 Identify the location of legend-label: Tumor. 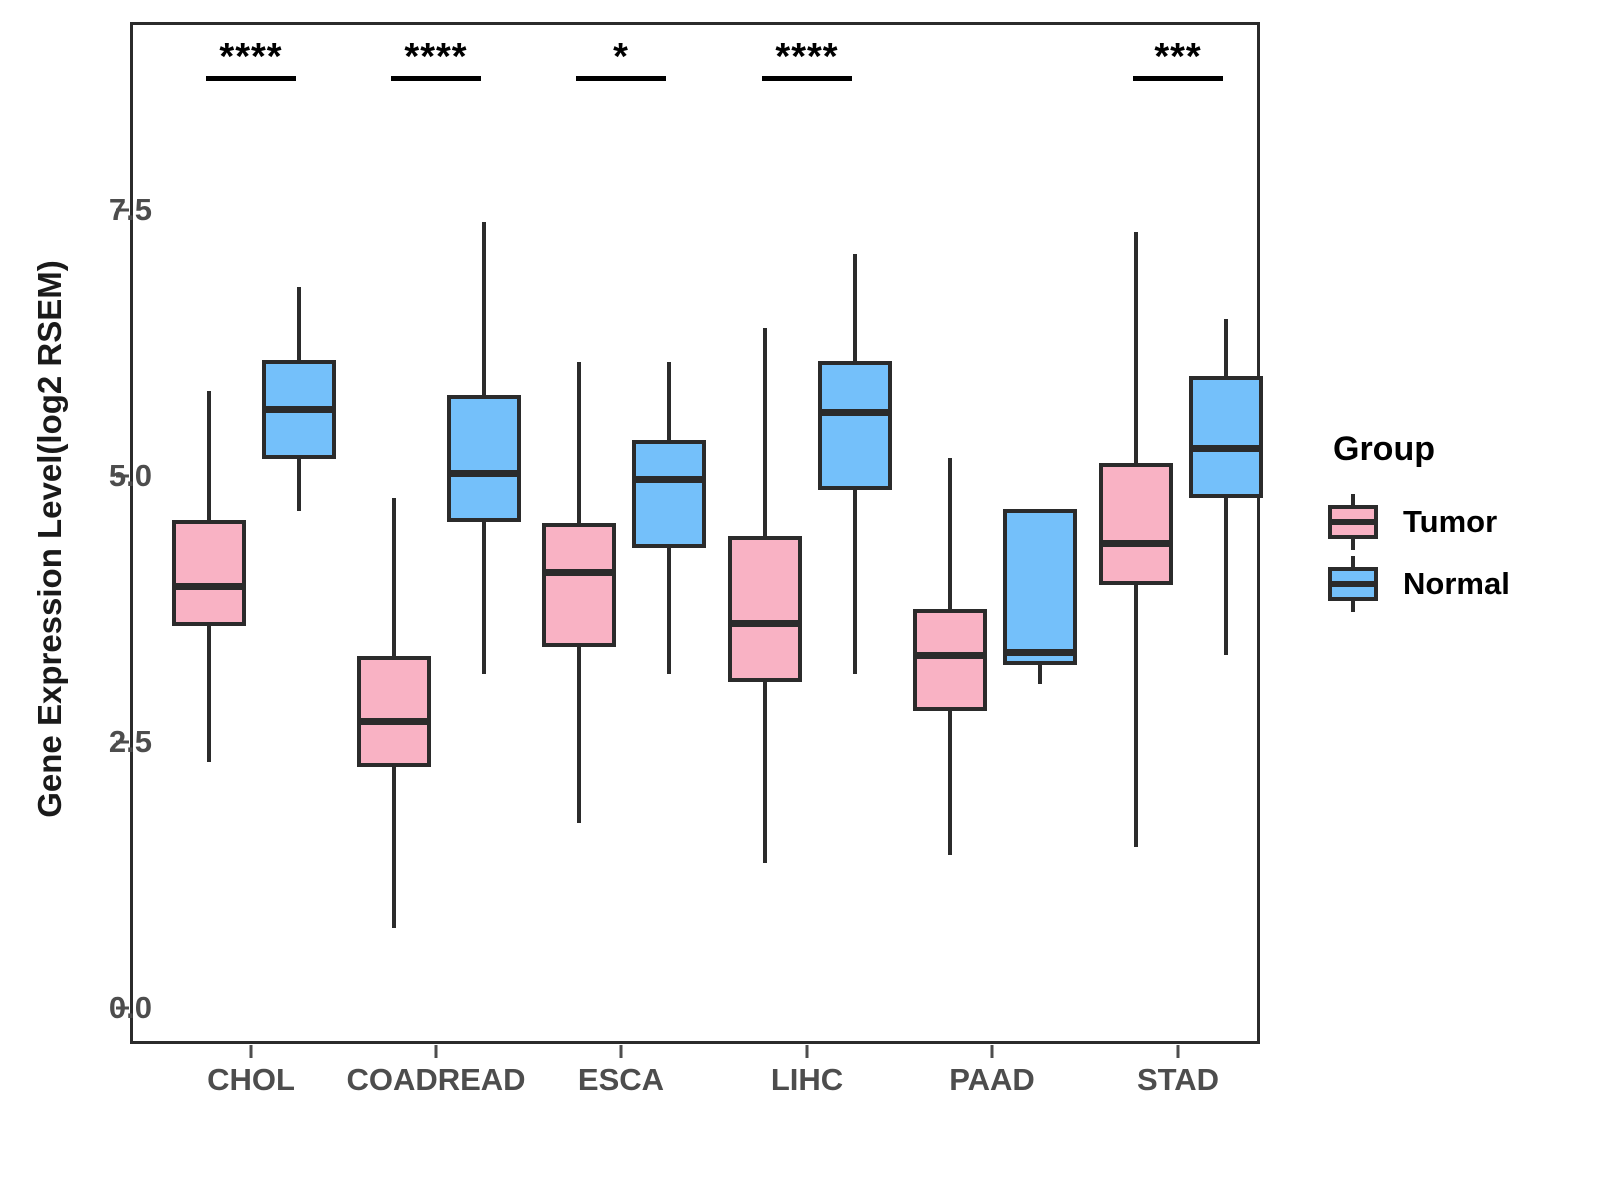
(1450, 521).